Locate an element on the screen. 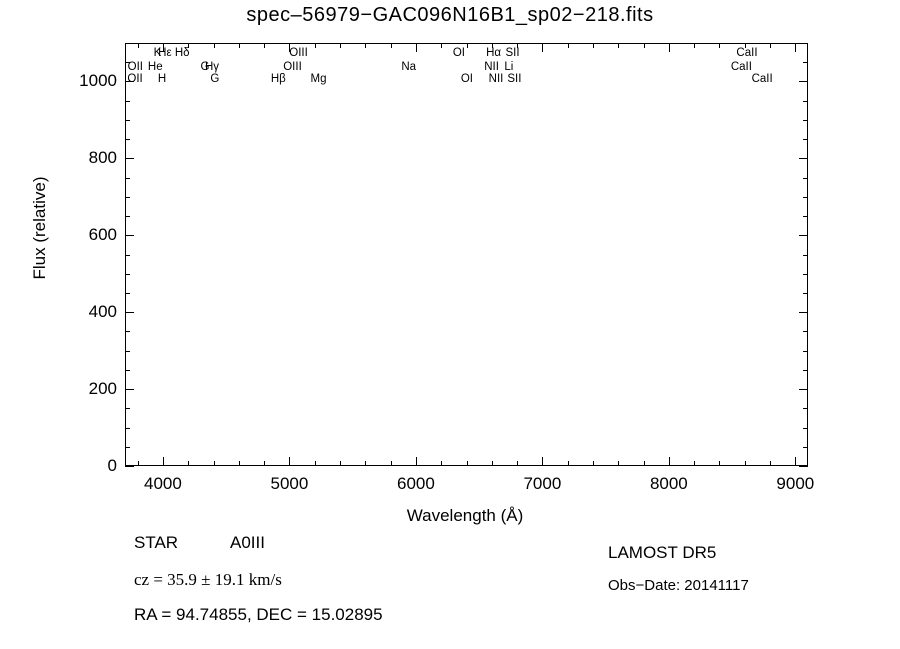 The height and width of the screenshot is (649, 900). y-tick-label: 200 is located at coordinates (102, 389).